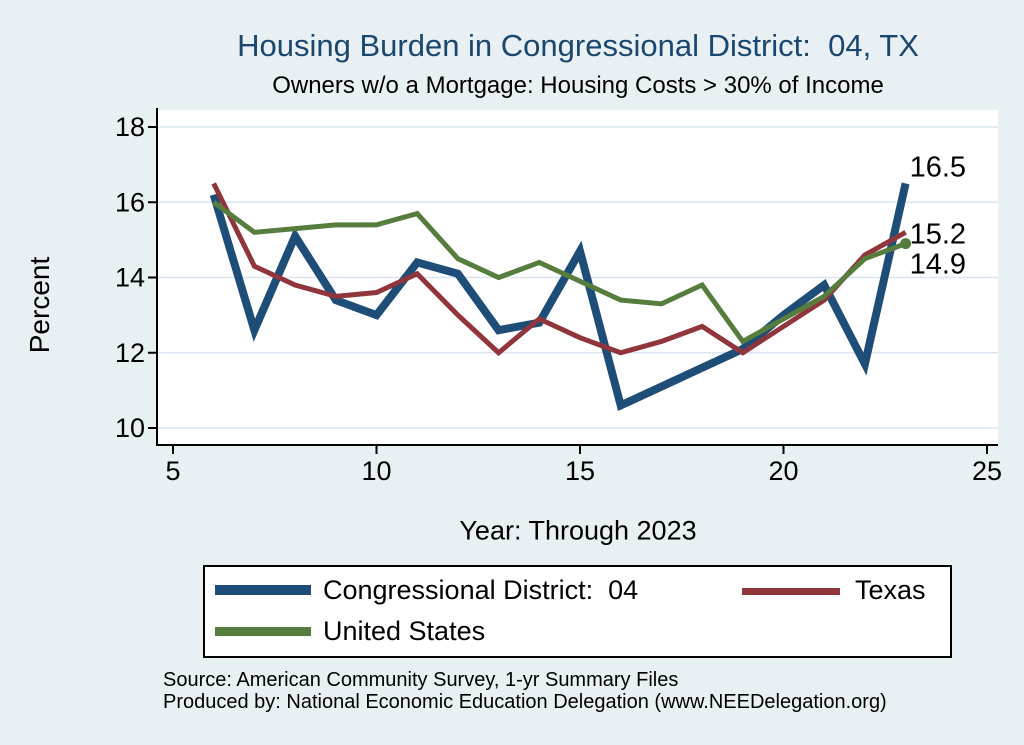 This screenshot has height=745, width=1024. Describe the element at coordinates (130, 428) in the screenshot. I see `y-tick-label: 10` at that location.